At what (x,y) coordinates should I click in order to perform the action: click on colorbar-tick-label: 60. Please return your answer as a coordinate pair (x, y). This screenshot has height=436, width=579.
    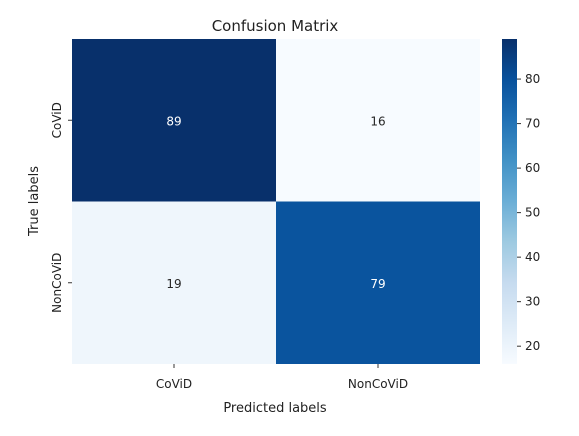
    Looking at the image, I should click on (532, 168).